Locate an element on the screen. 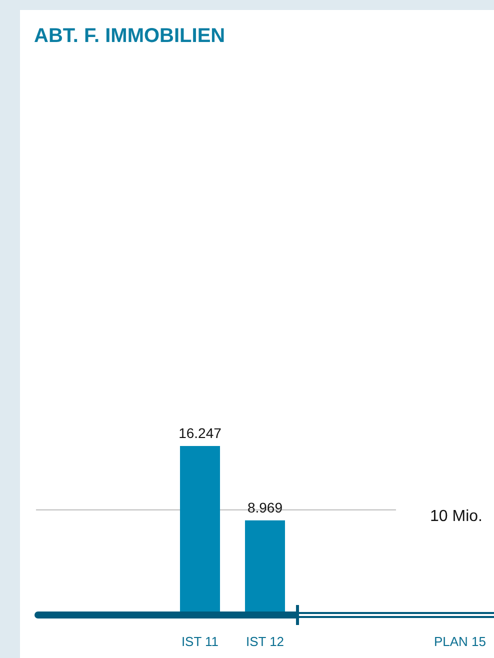 This screenshot has width=494, height=658. ref-line-label: 10 Mio. is located at coordinates (456, 516).